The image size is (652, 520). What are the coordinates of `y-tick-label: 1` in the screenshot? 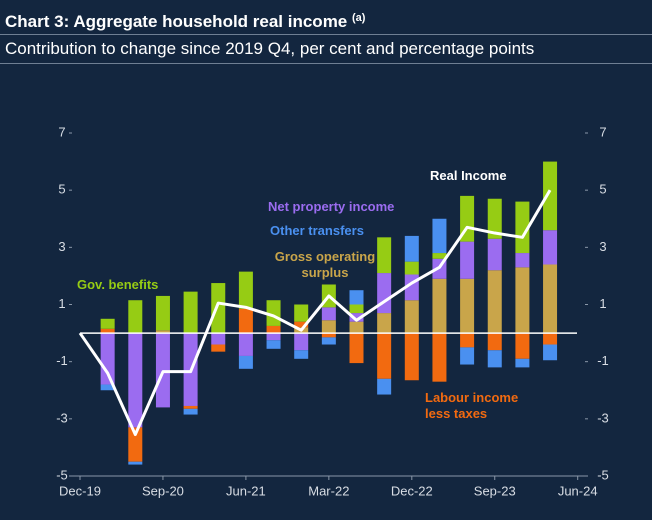 It's located at (61, 303).